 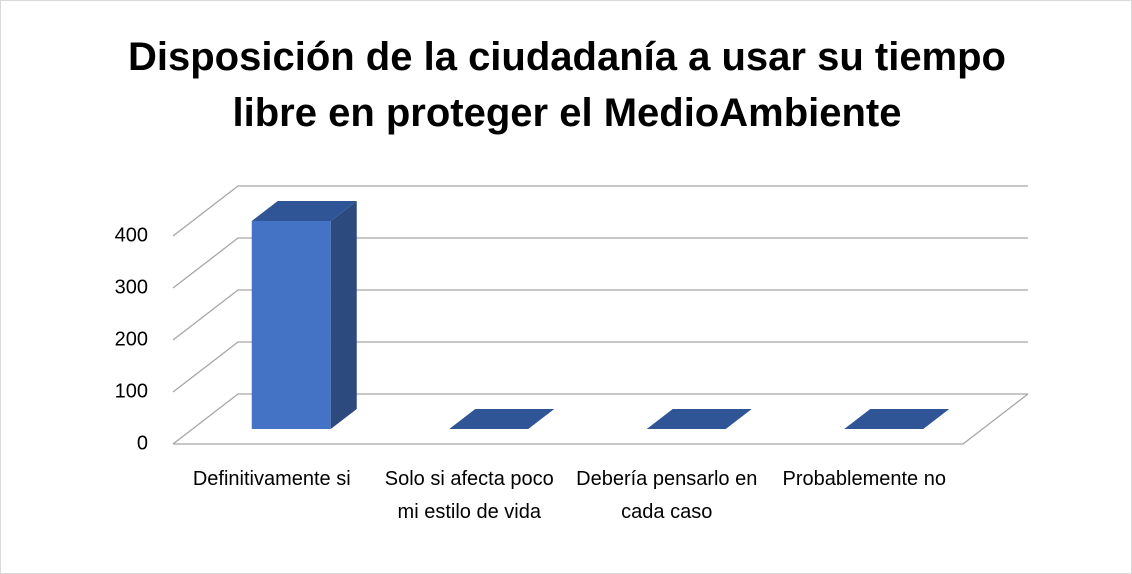 I want to click on y-tick-label: 0, so click(x=142, y=443).